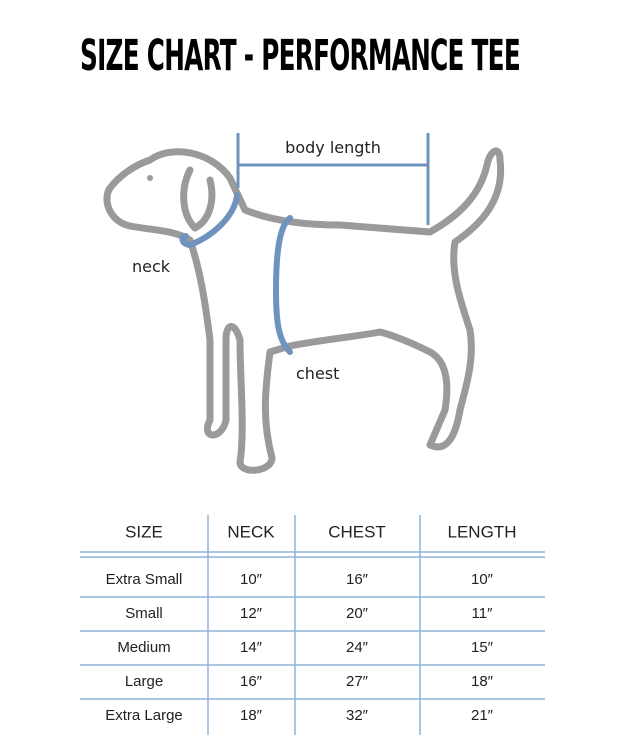 This screenshot has height=750, width=625. What do you see at coordinates (482, 715) in the screenshot?
I see `table-cell: 21″` at bounding box center [482, 715].